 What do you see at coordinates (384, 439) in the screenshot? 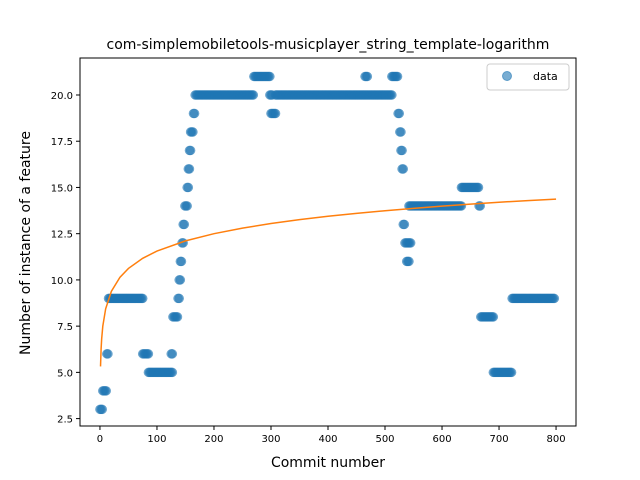
I see `x-tick-label: 500` at bounding box center [384, 439].